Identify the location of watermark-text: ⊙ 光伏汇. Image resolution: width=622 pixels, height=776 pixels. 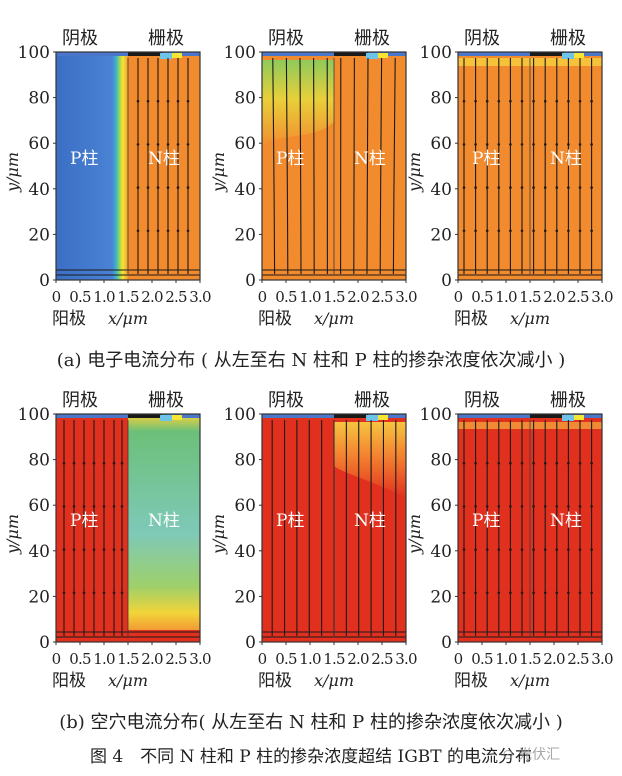
(531, 755).